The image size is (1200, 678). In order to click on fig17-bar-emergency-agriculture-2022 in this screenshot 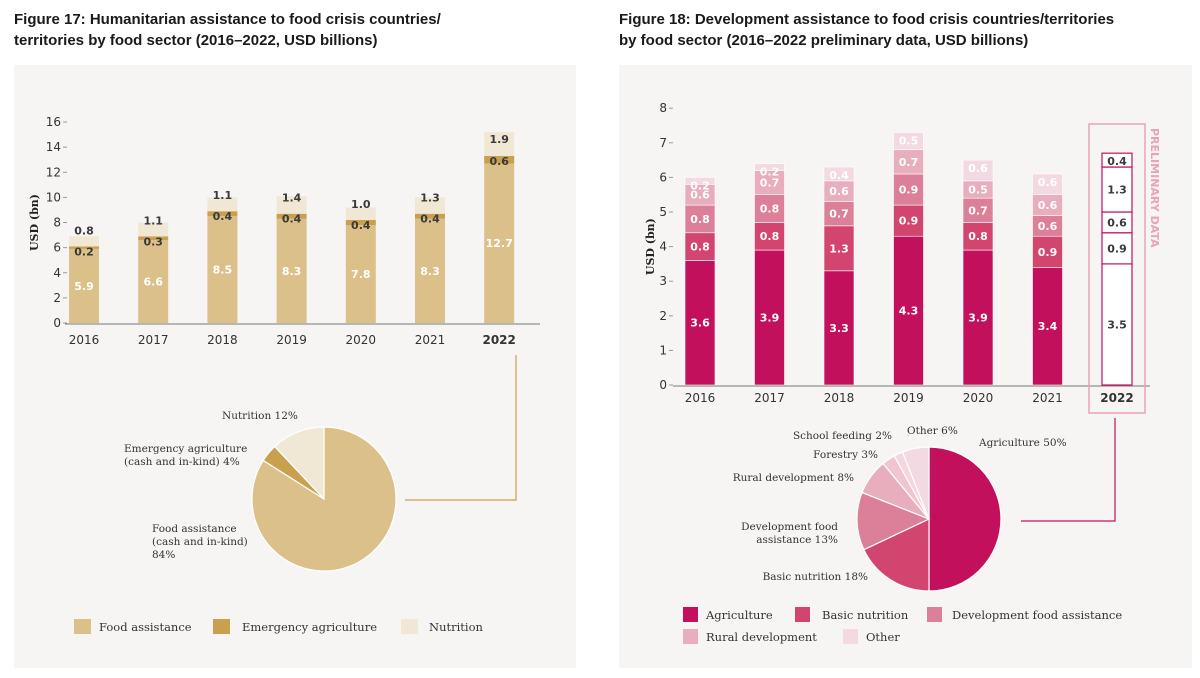, I will do `click(499, 159)`.